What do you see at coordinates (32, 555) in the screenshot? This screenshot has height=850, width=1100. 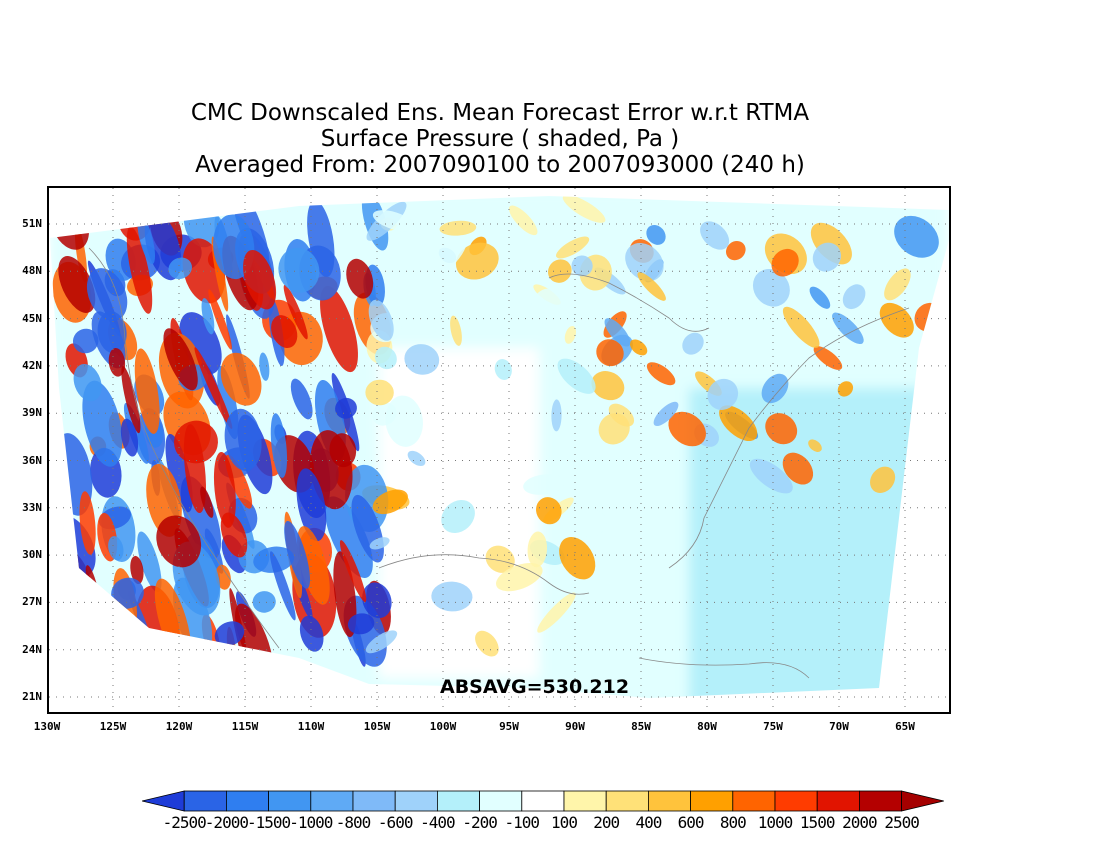 I see `lat-label-30N: 30N` at bounding box center [32, 555].